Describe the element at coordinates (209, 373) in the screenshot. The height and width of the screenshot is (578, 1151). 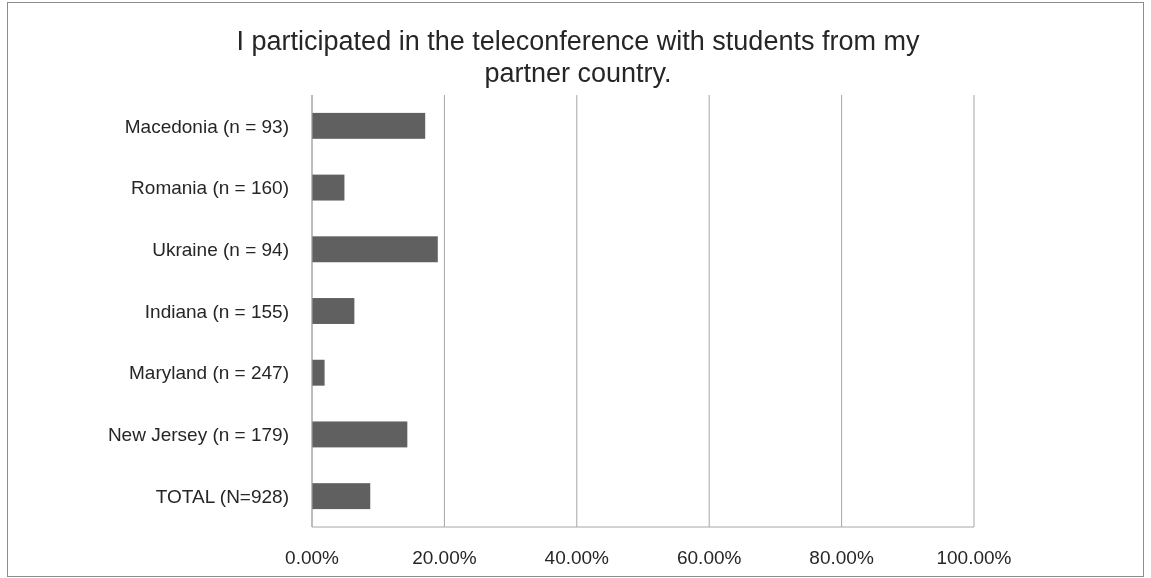
I see `y-tick-label: Maryland (n = 247)` at that location.